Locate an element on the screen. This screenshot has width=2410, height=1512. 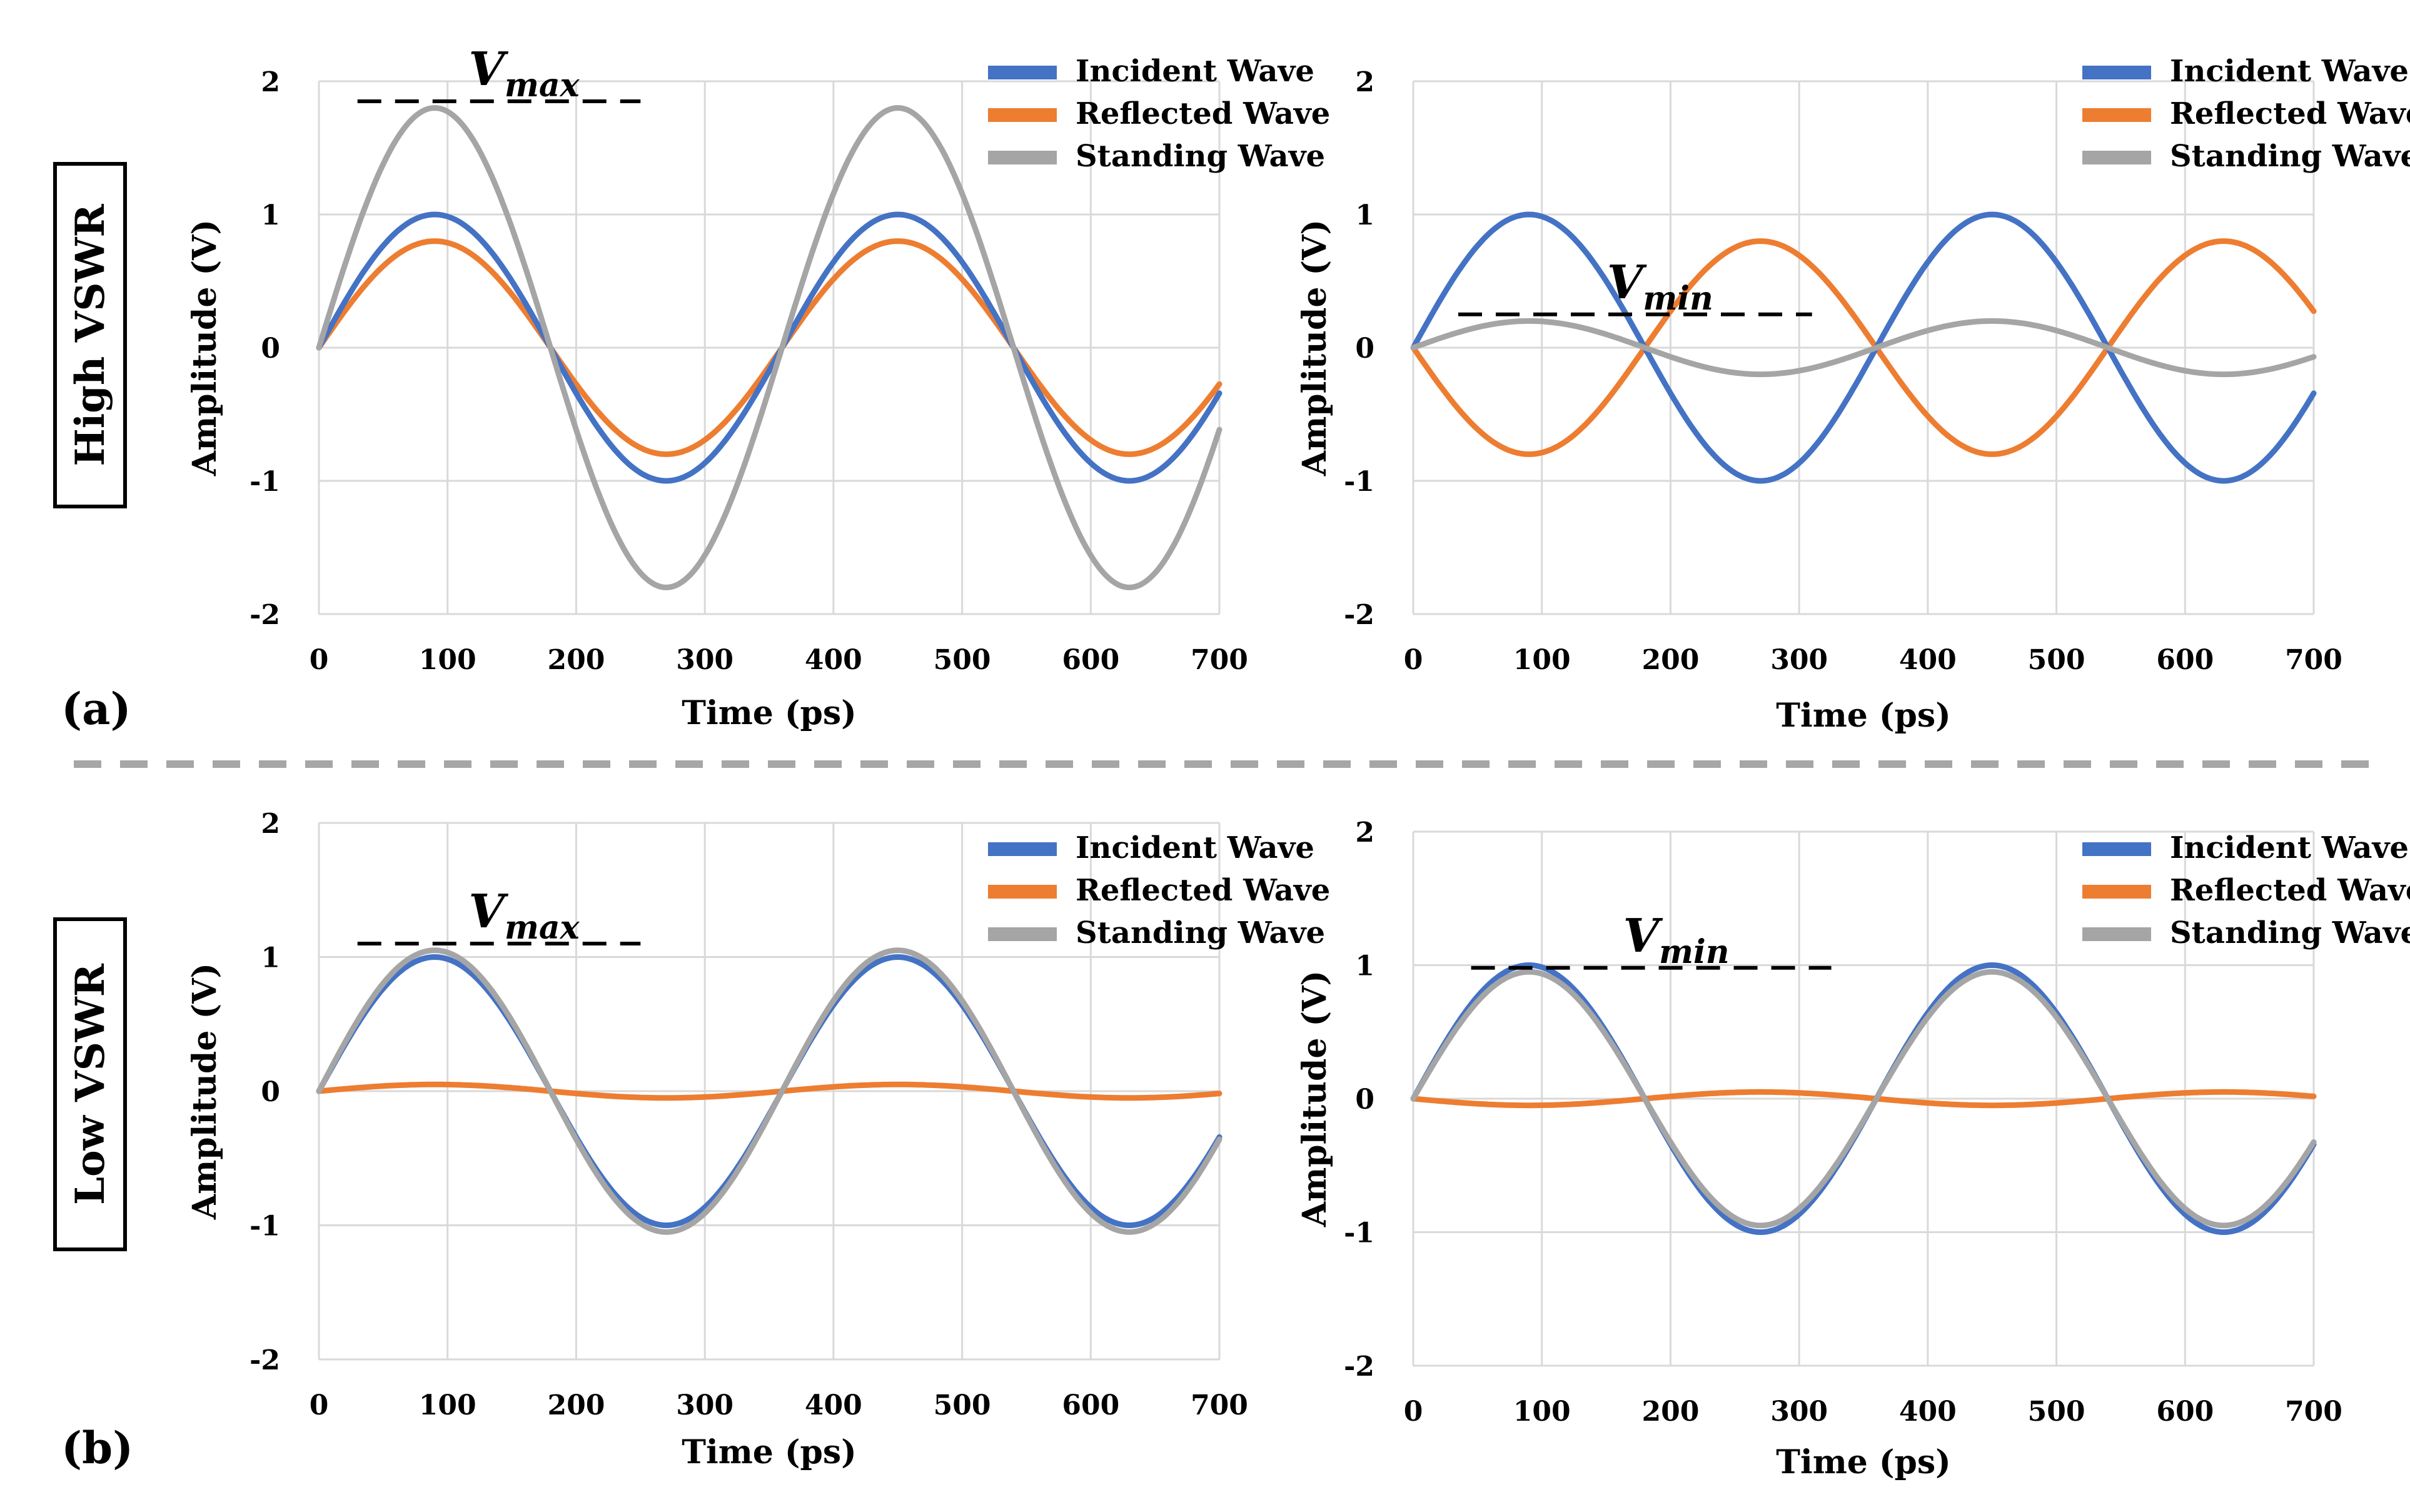
panel-label-a: (a) is located at coordinates (96, 709).